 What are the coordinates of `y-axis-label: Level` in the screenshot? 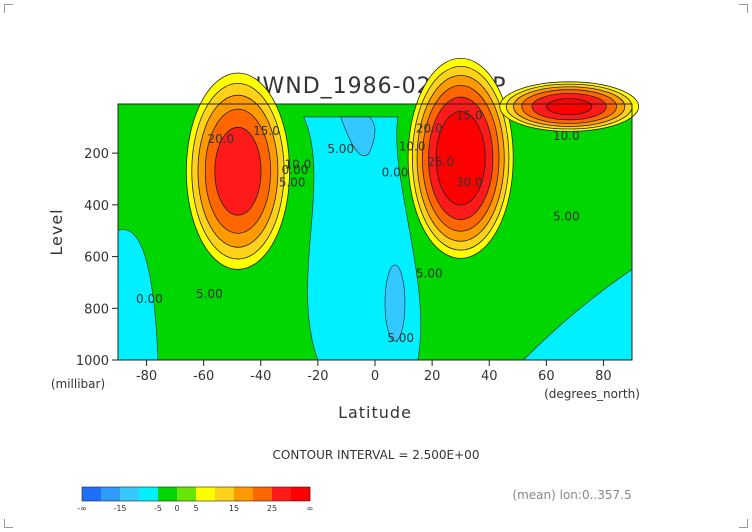 It's located at (56, 231).